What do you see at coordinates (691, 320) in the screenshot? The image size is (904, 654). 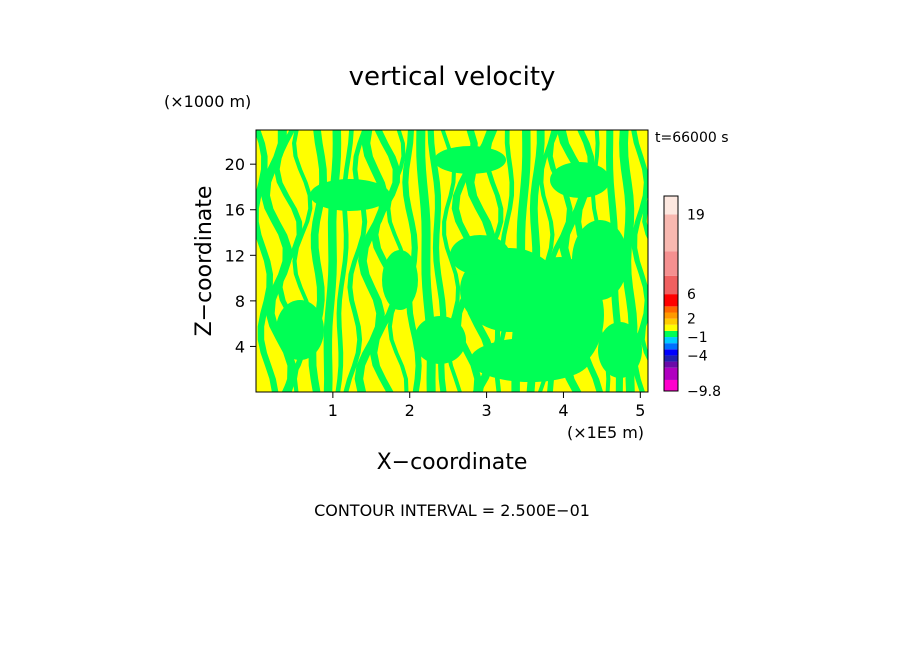 I see `colorbar-label: 2` at bounding box center [691, 320].